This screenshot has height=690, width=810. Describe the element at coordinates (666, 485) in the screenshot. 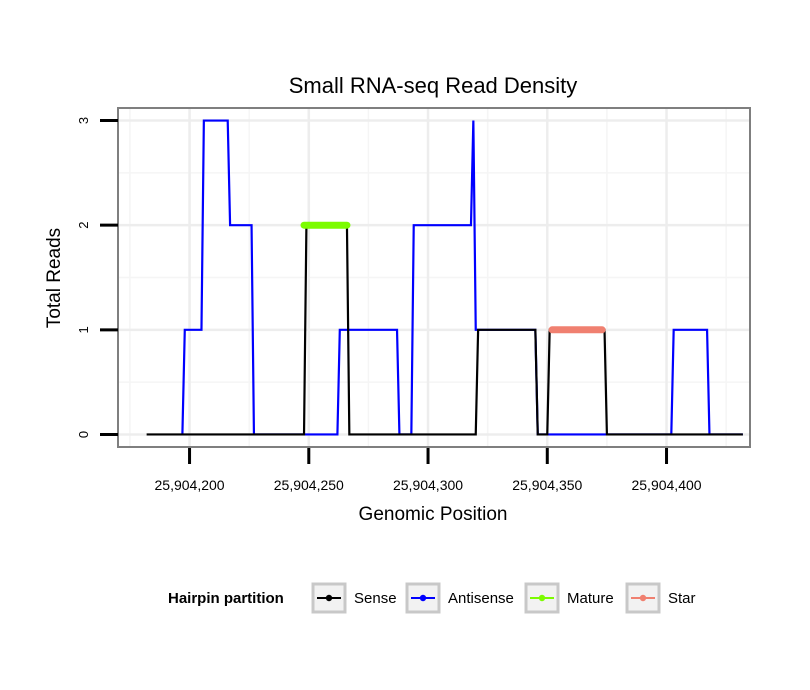

I see `x-tick-label: 25,904,400` at that location.